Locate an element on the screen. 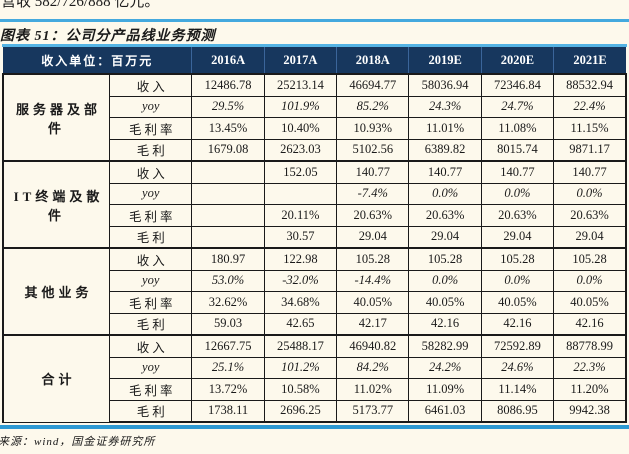 The width and height of the screenshot is (629, 454). value-cell: 11.15% is located at coordinates (590, 128).